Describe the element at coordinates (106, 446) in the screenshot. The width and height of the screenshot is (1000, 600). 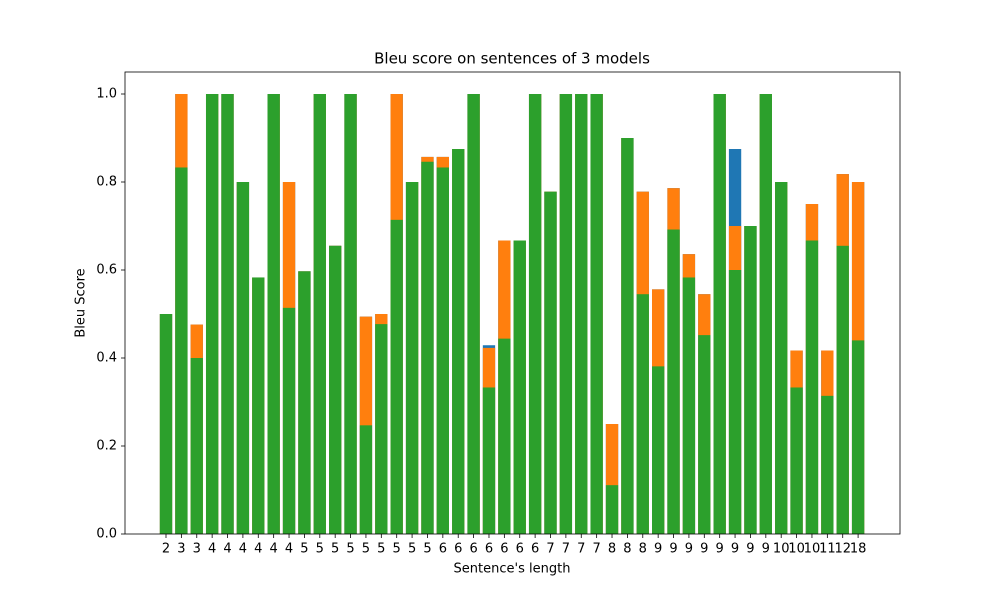
I see `y-tick-label: 0.2` at that location.